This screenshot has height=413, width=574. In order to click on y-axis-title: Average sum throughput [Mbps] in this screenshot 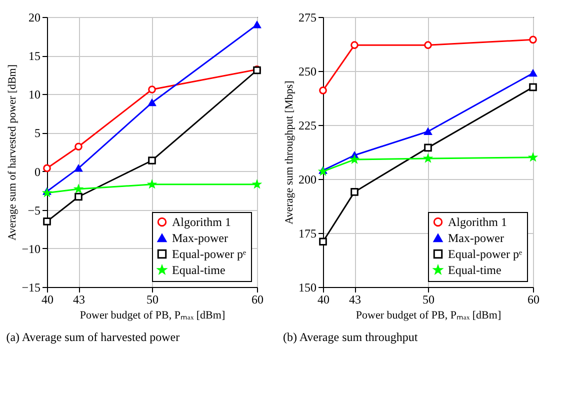, I will do `click(290, 152)`.